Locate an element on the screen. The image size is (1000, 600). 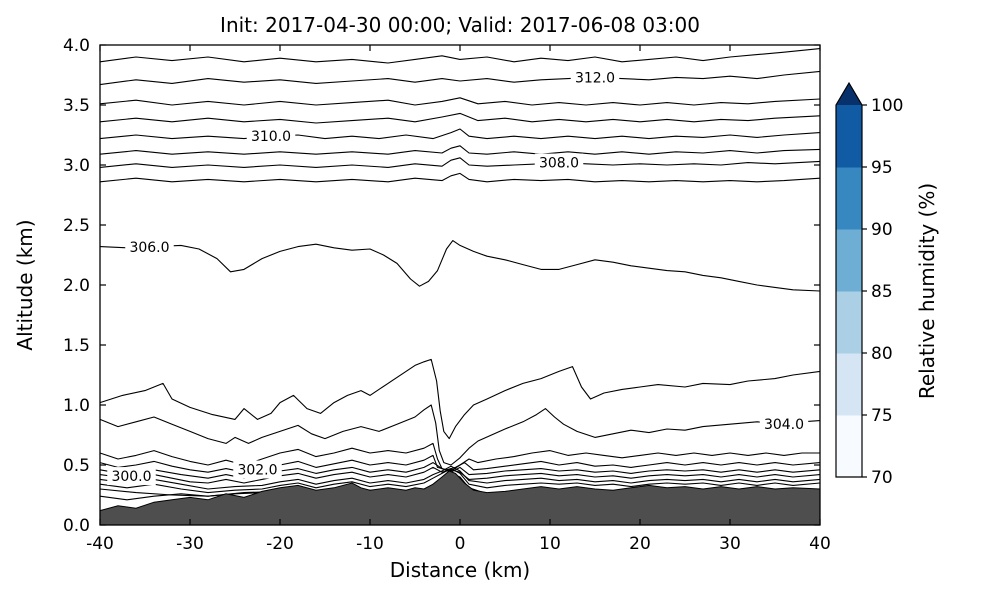
contour-label: 304.0 is located at coordinates (784, 425).